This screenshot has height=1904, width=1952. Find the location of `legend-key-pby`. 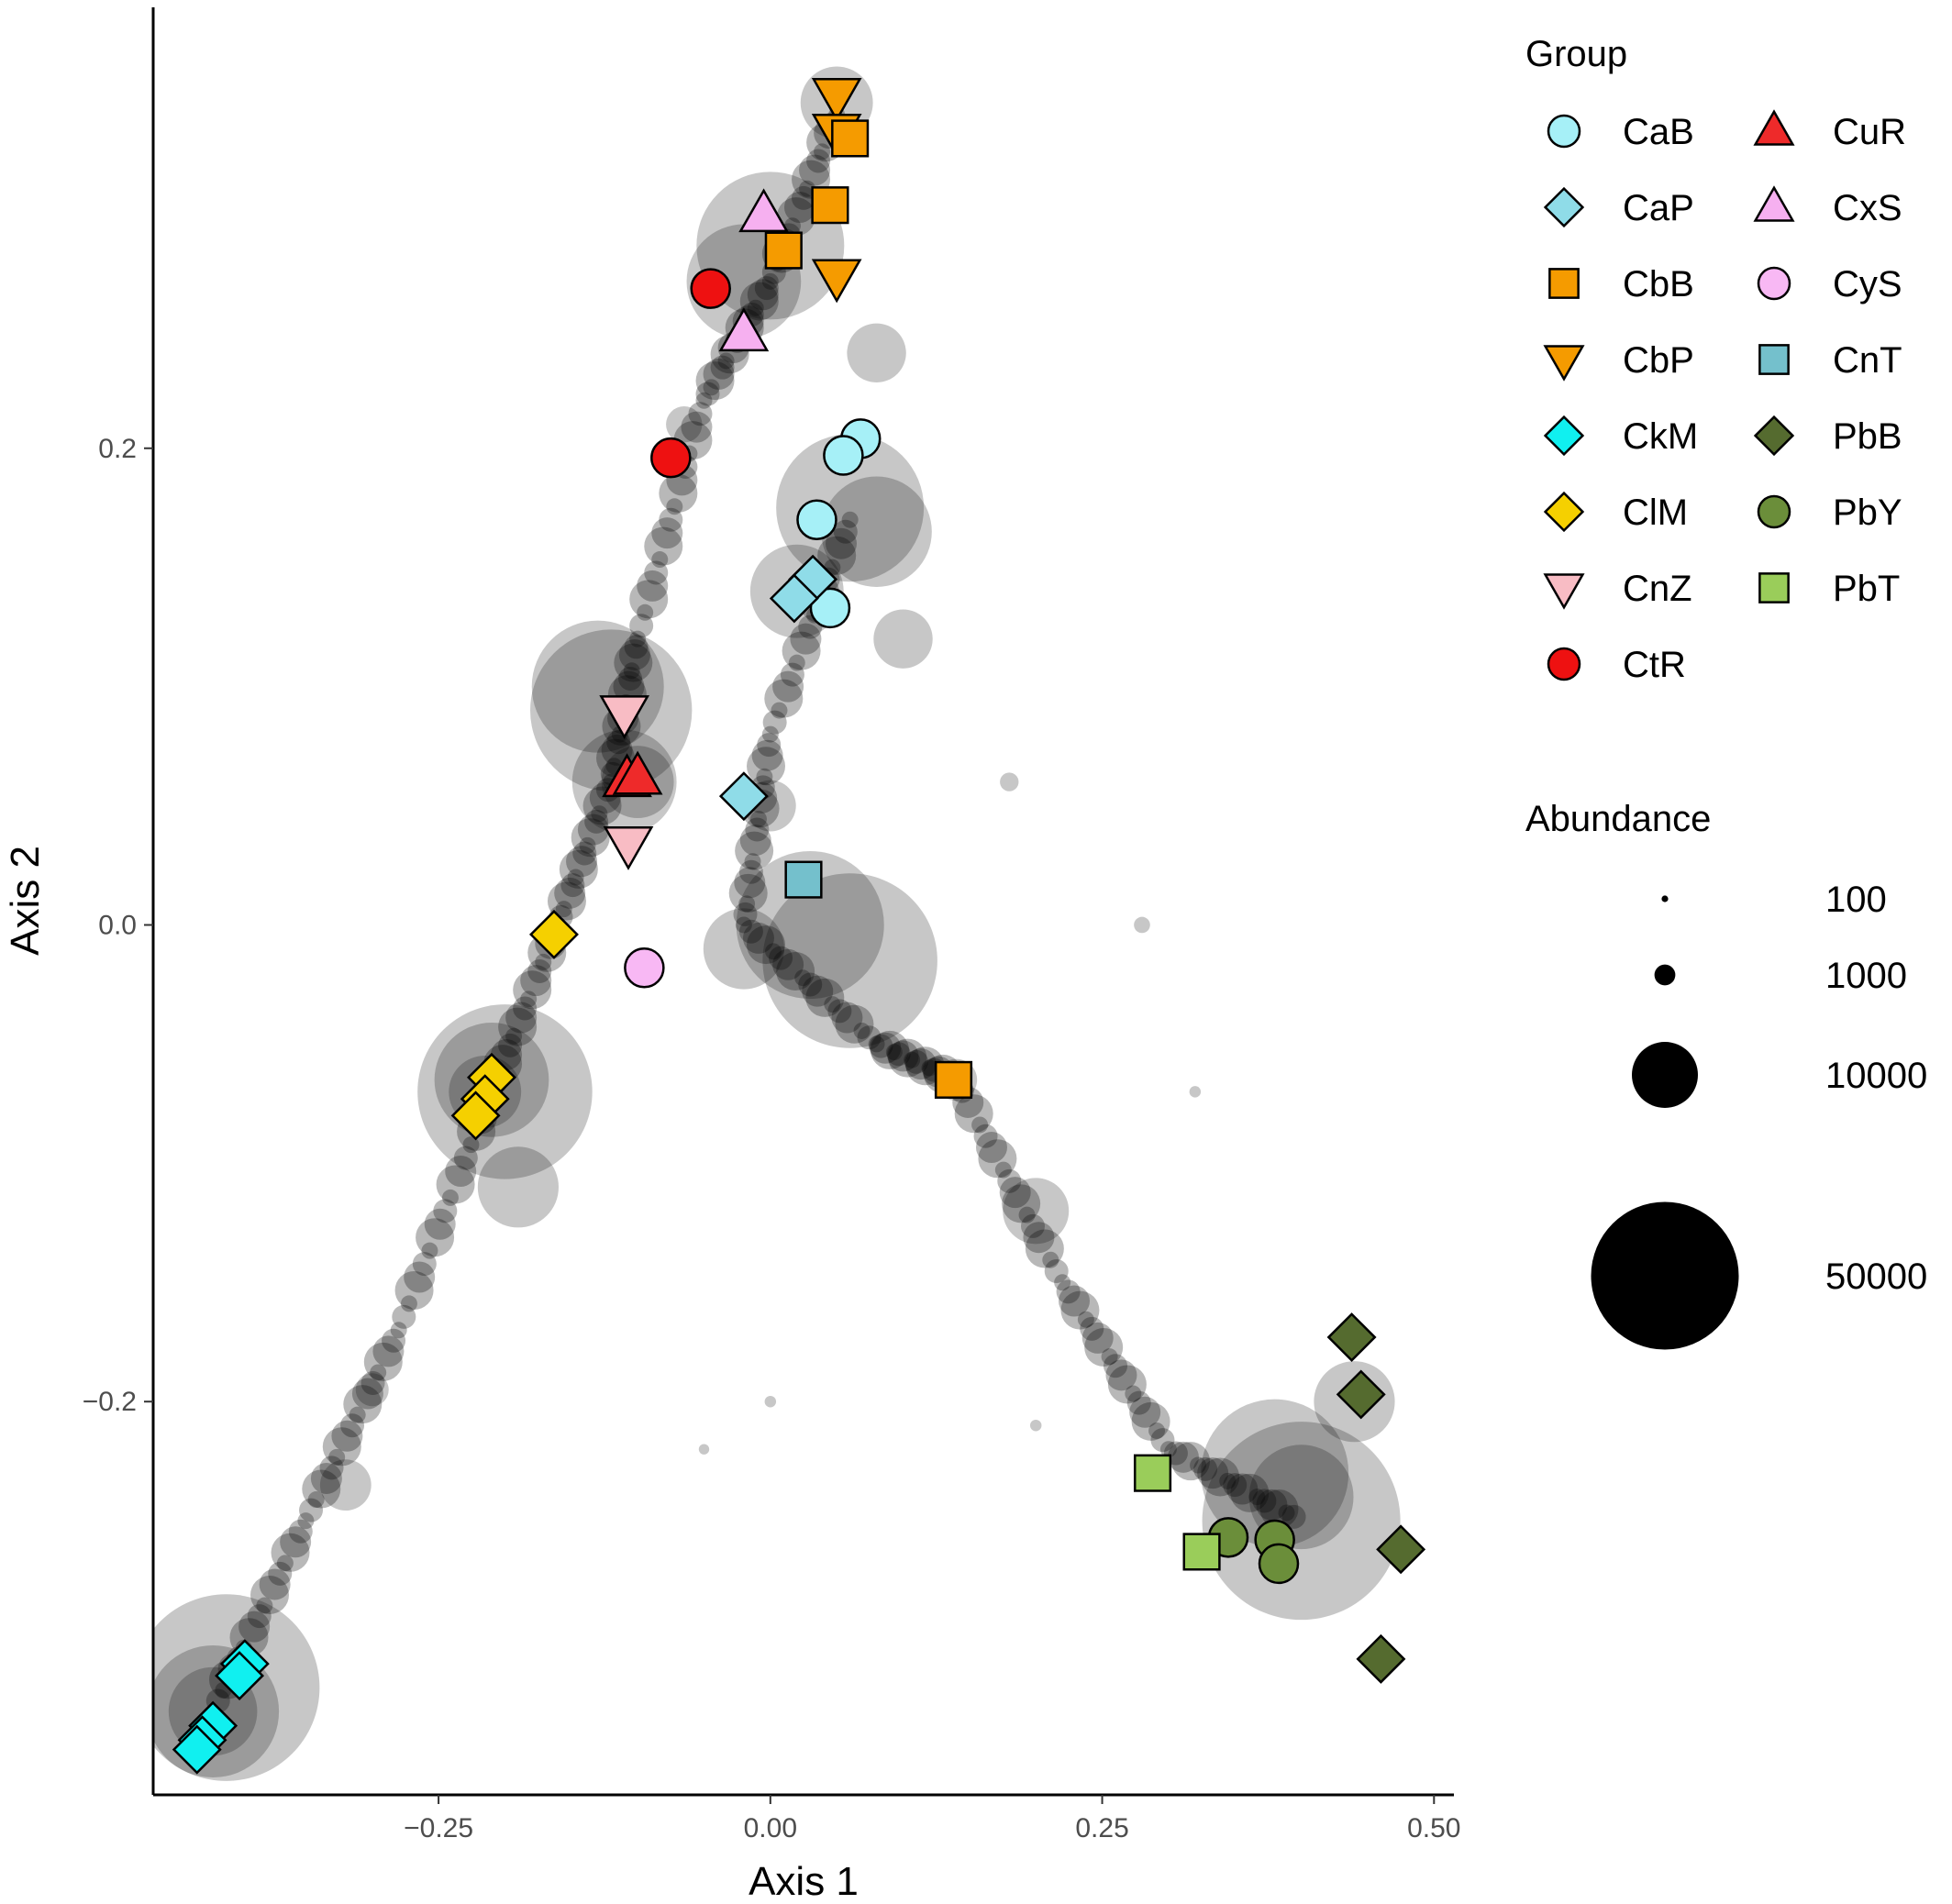

legend-key-pby is located at coordinates (1774, 511).